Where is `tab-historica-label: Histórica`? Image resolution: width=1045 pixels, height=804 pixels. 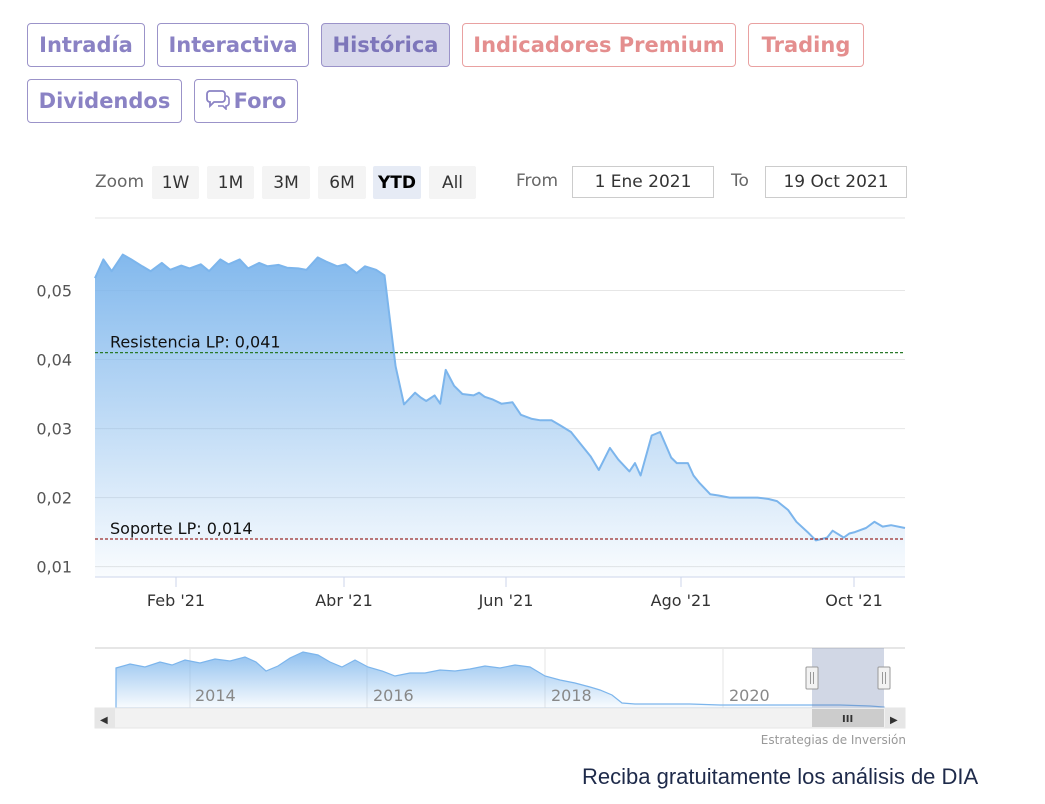 tab-historica-label: Histórica is located at coordinates (385, 45).